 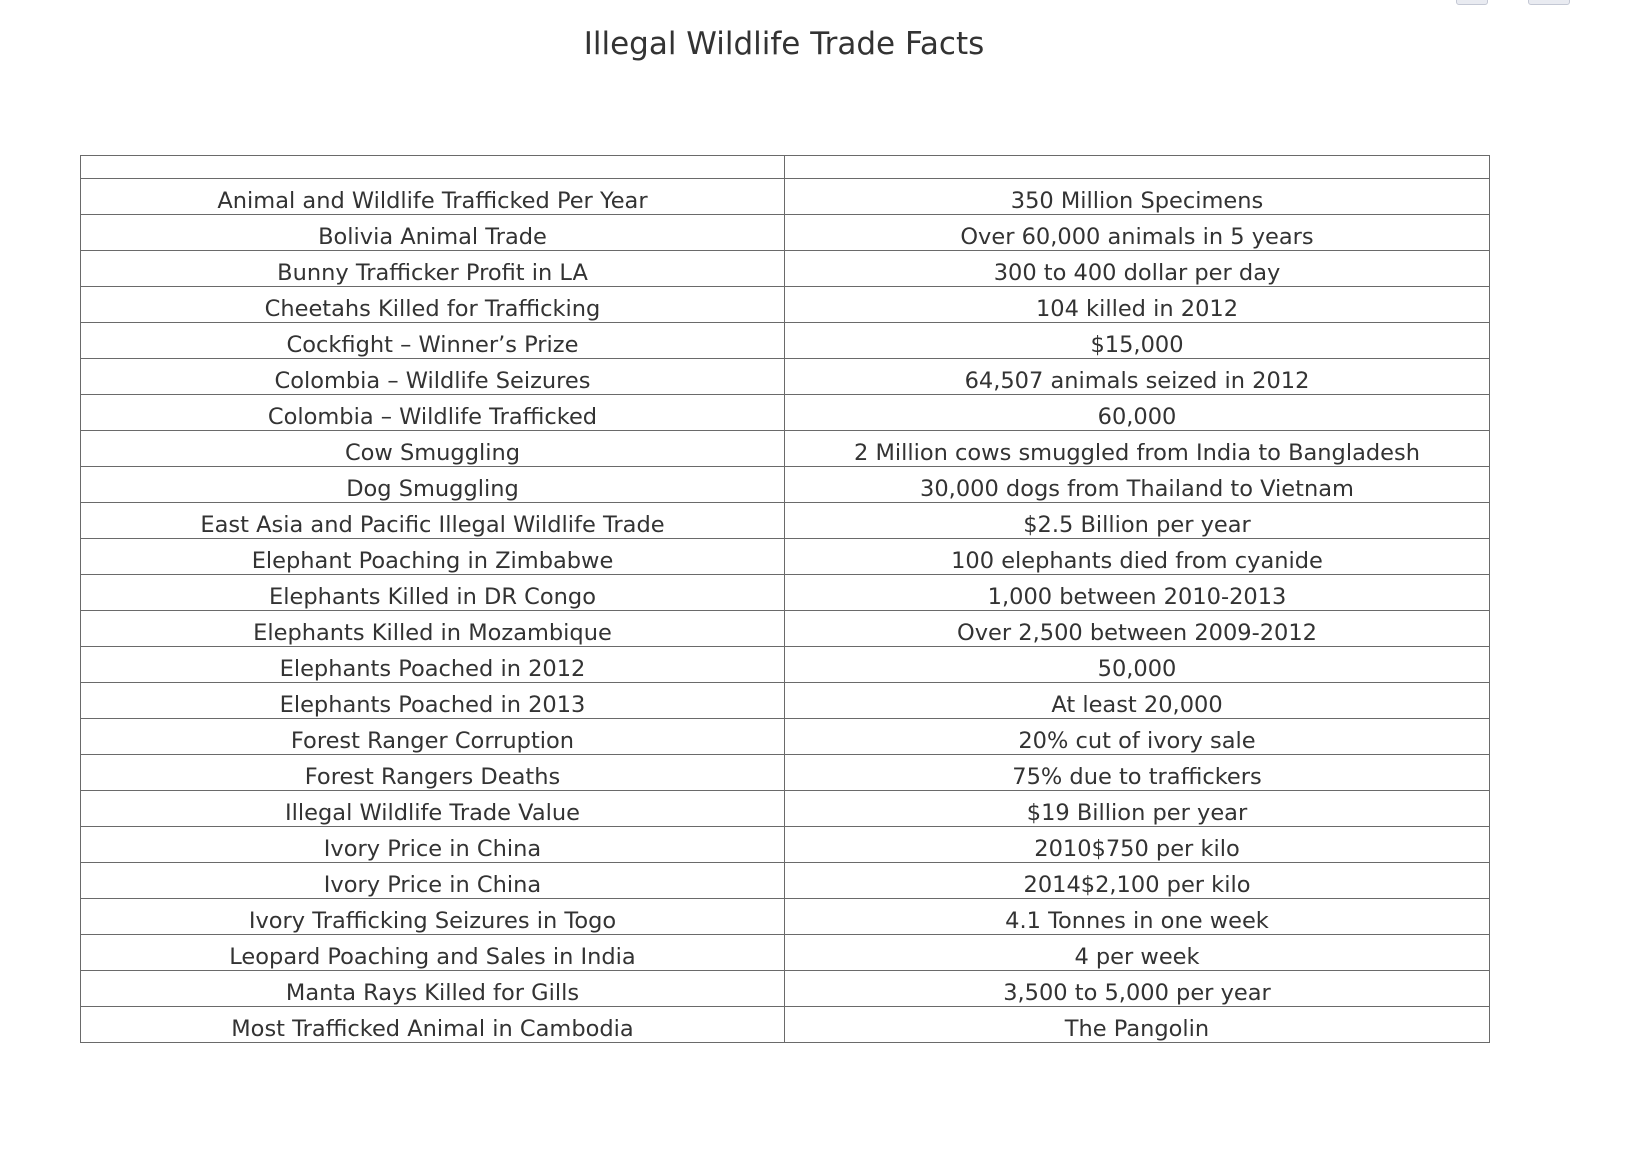 What do you see at coordinates (1137, 556) in the screenshot?
I see `value-cell: 100 elephants died from cyanide` at bounding box center [1137, 556].